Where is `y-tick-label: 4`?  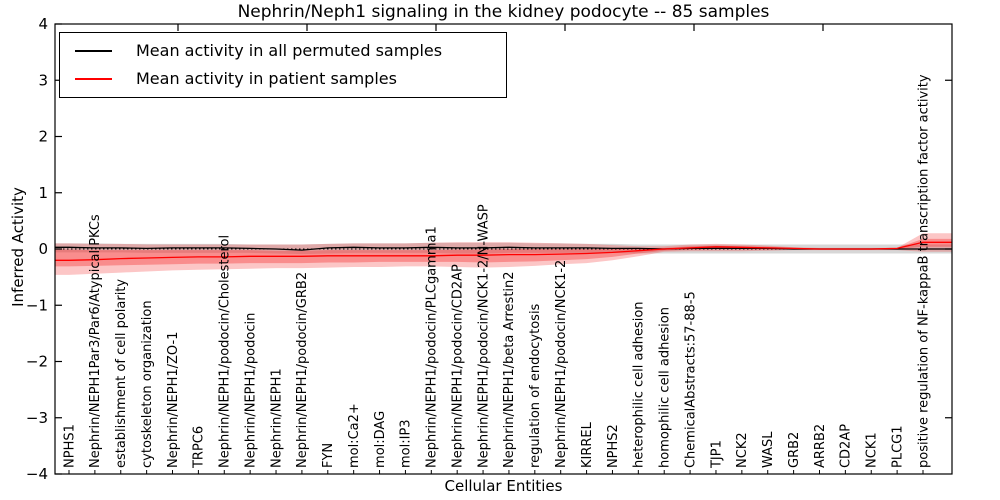 y-tick-label: 4 is located at coordinates (43, 24).